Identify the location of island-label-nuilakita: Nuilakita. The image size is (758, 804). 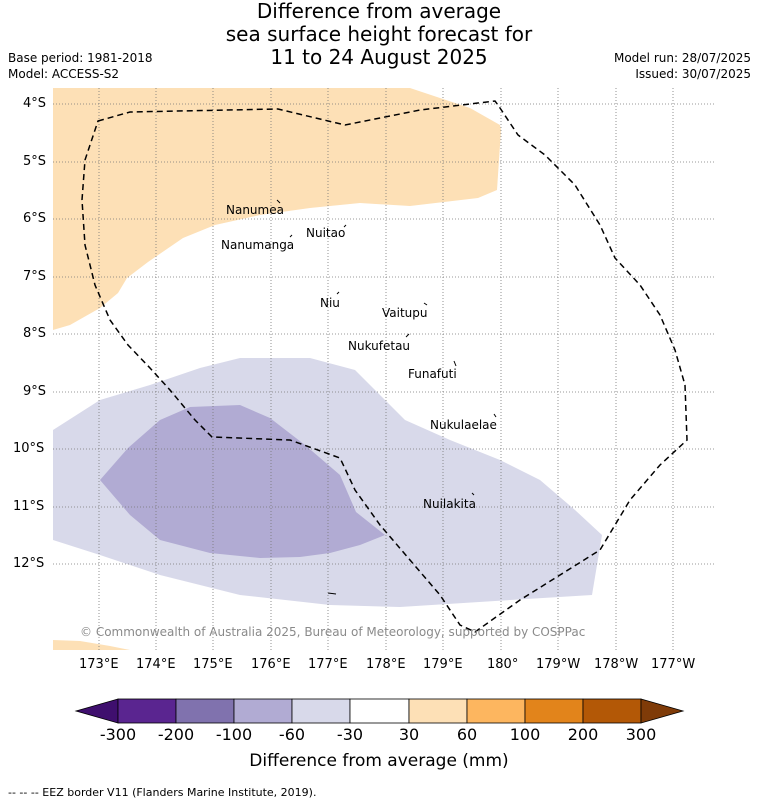
(449, 504).